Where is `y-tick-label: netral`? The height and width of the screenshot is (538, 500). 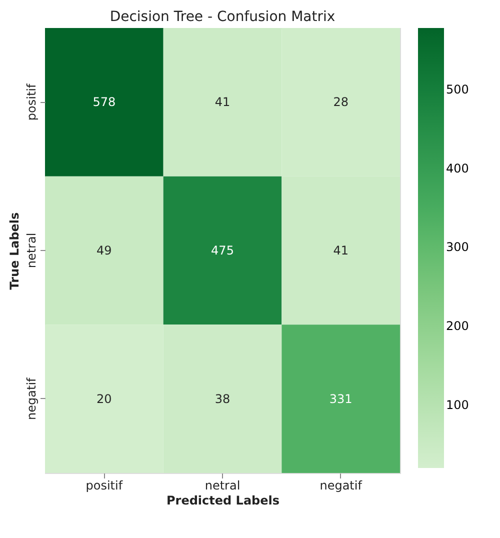
y-tick-label: netral is located at coordinates (31, 250).